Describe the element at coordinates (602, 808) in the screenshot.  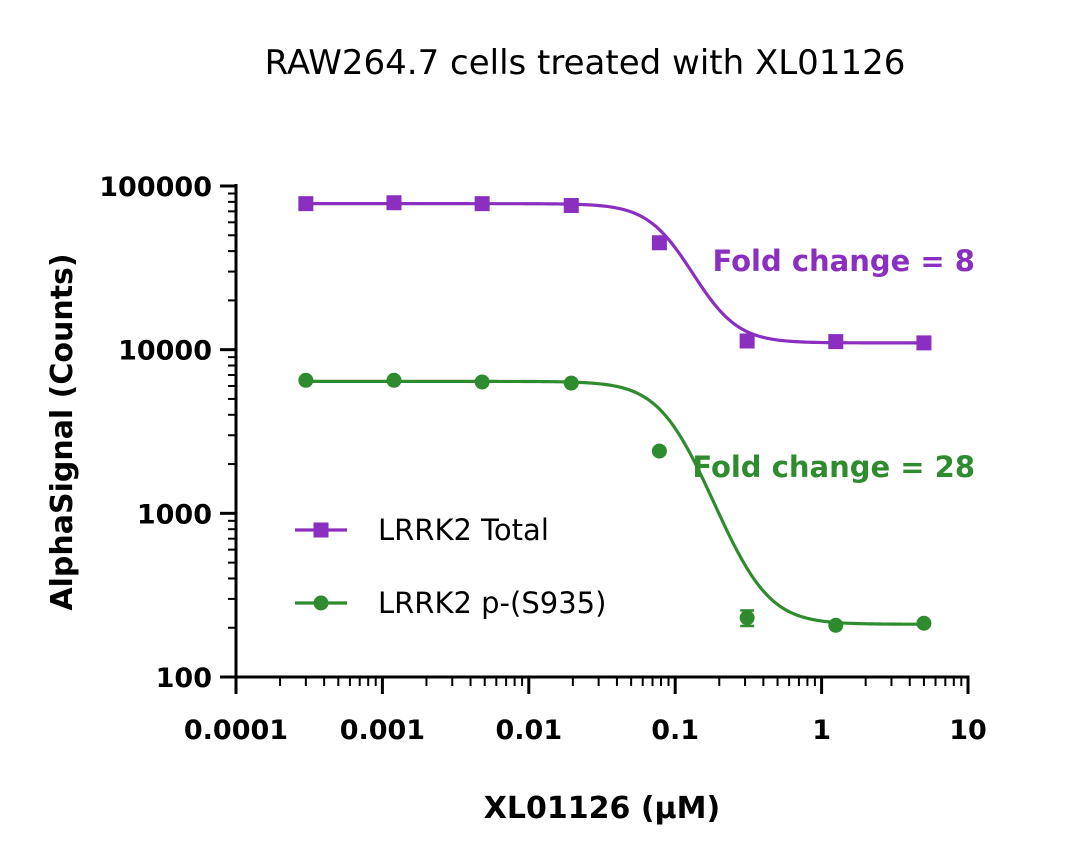
I see `x-axis-label: XL01126 (µM)` at that location.